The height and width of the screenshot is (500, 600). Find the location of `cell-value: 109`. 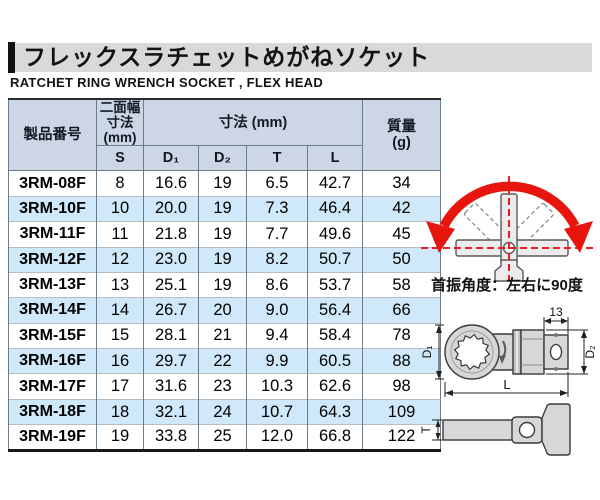

cell-value: 109 is located at coordinates (402, 411).